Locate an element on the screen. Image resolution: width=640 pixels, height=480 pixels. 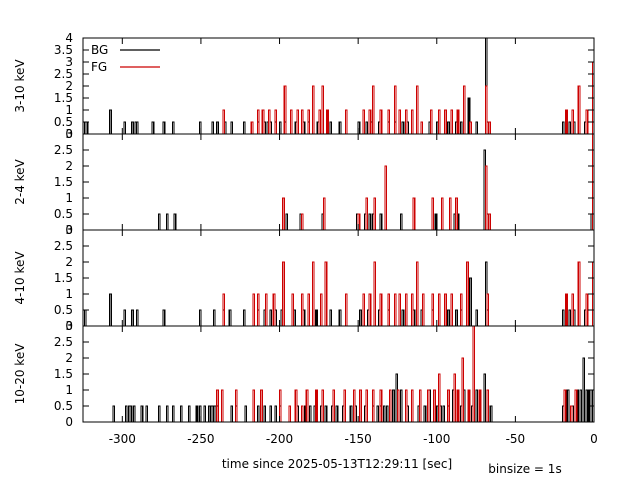
x-tick-label: -50 is located at coordinates (516, 439).